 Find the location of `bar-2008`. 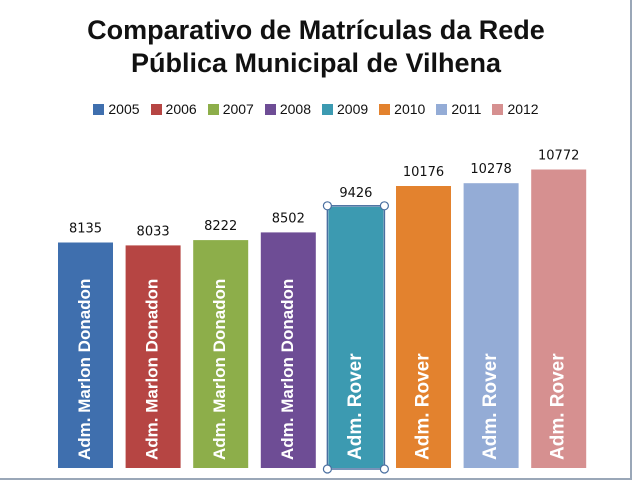

bar-2008 is located at coordinates (288, 350).